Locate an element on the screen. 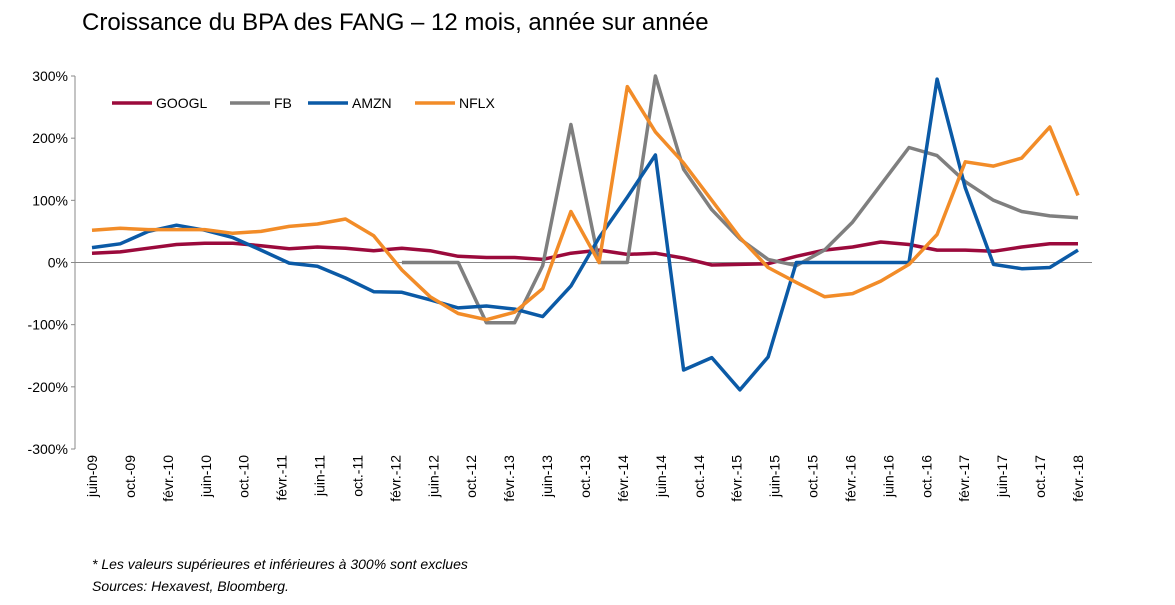 Image resolution: width=1175 pixels, height=605 pixels. x-tick-label: févr.-17 is located at coordinates (964, 478).